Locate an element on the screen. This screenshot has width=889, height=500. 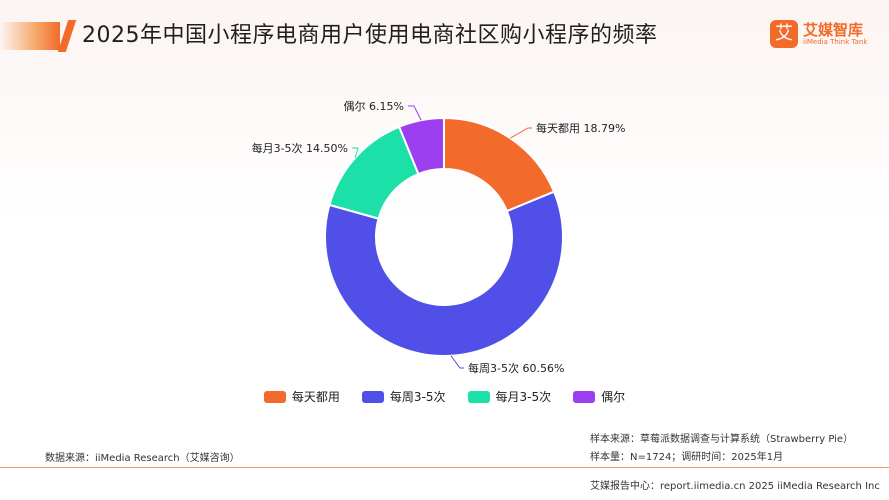
legend-label: 偶尔 is located at coordinates (613, 397).